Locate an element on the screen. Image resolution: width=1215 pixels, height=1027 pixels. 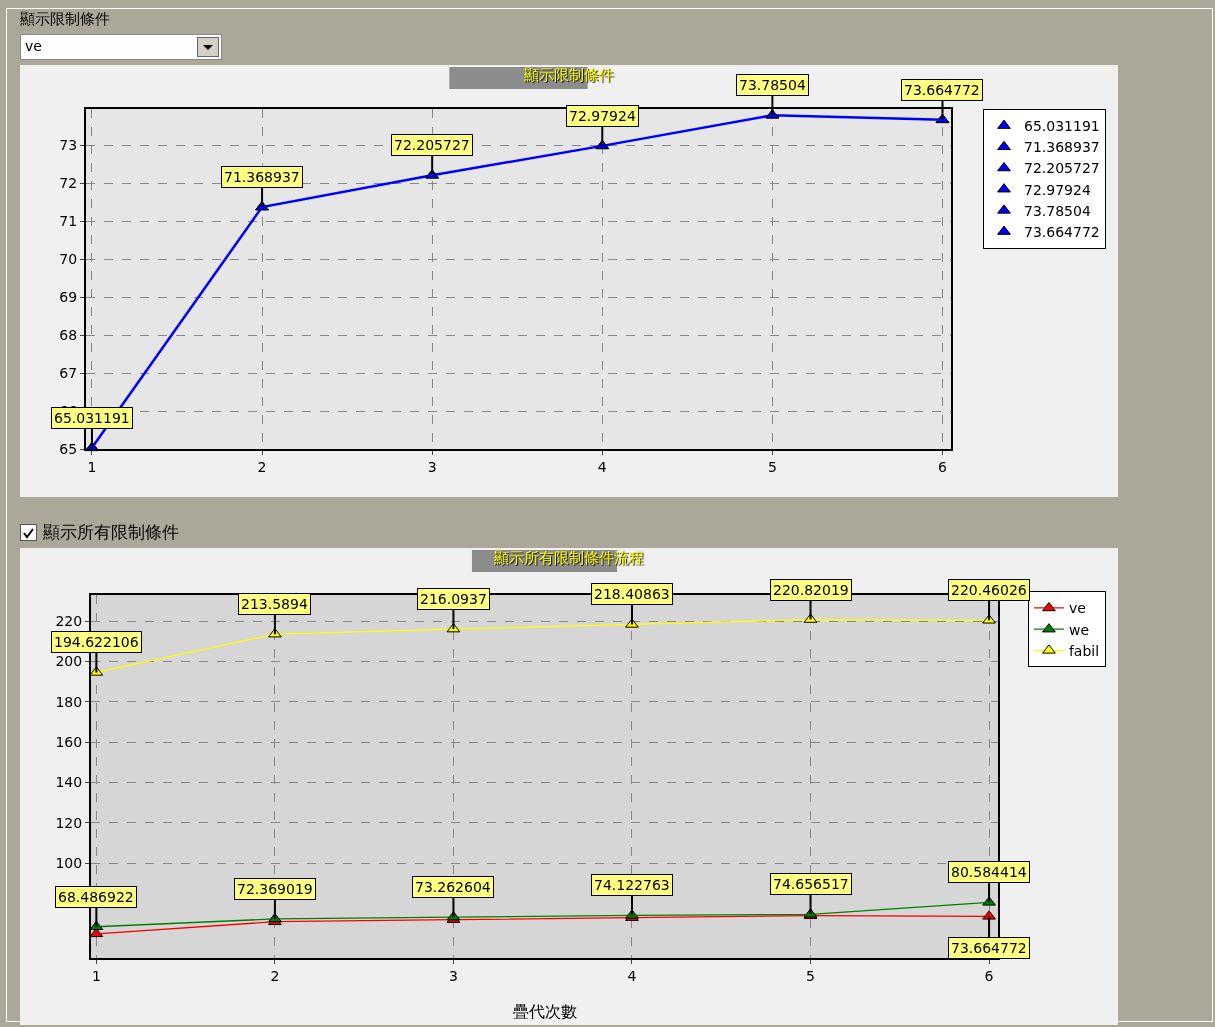
y-tick-label: 71 is located at coordinates (68, 220).